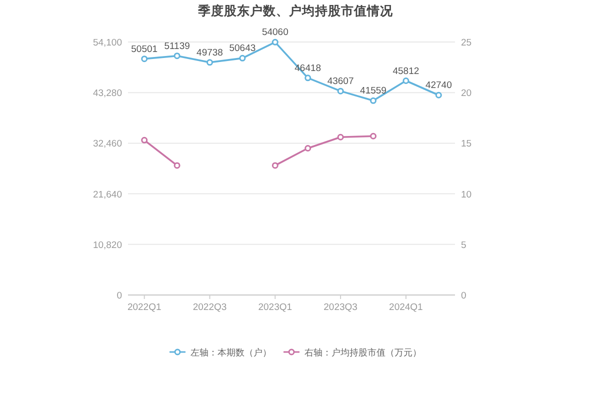 Image resolution: width=591 pixels, height=400 pixels. I want to click on data-label: 50643, so click(242, 48).